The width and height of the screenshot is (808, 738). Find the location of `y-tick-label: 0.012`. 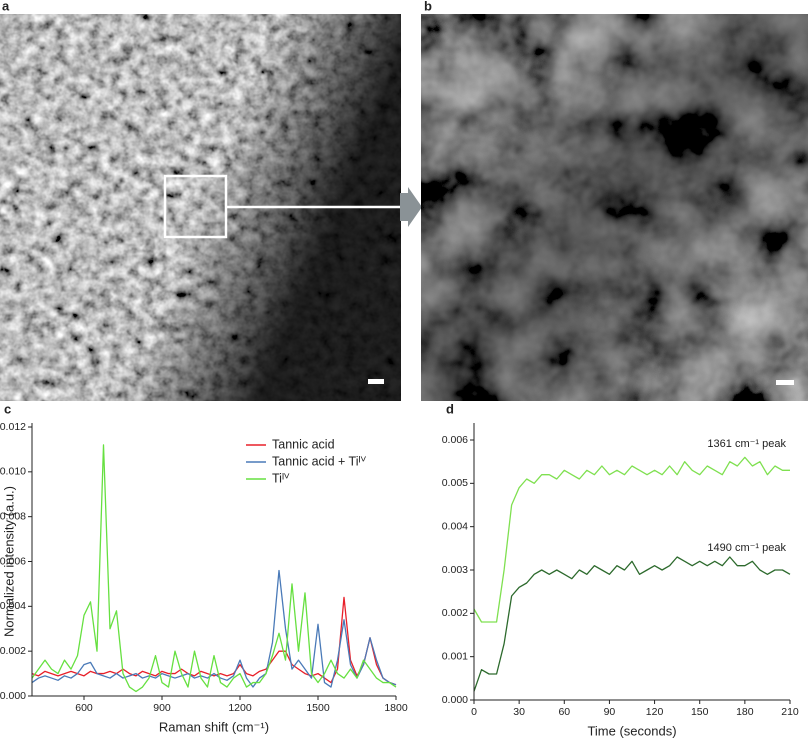

y-tick-label: 0.012 is located at coordinates (13, 427).